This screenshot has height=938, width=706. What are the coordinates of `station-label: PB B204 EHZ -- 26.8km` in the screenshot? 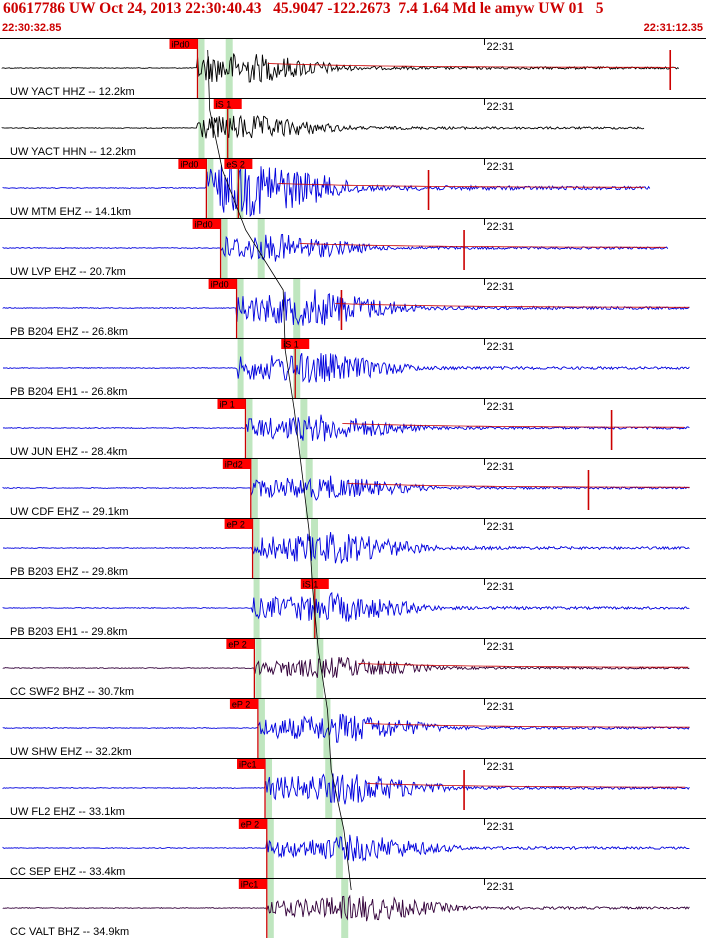 It's located at (69, 332).